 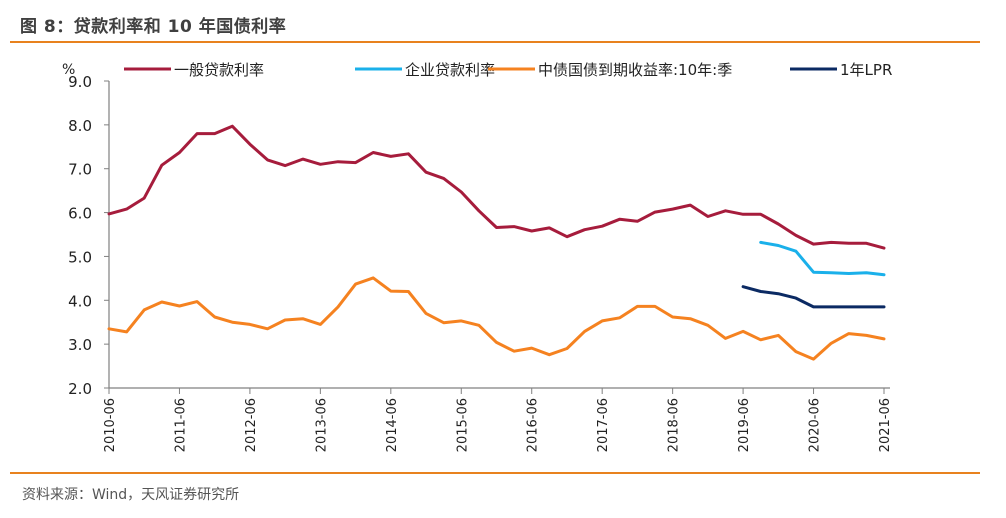 What do you see at coordinates (450, 70) in the screenshot?
I see `legend-label: 企业贷款利率` at bounding box center [450, 70].